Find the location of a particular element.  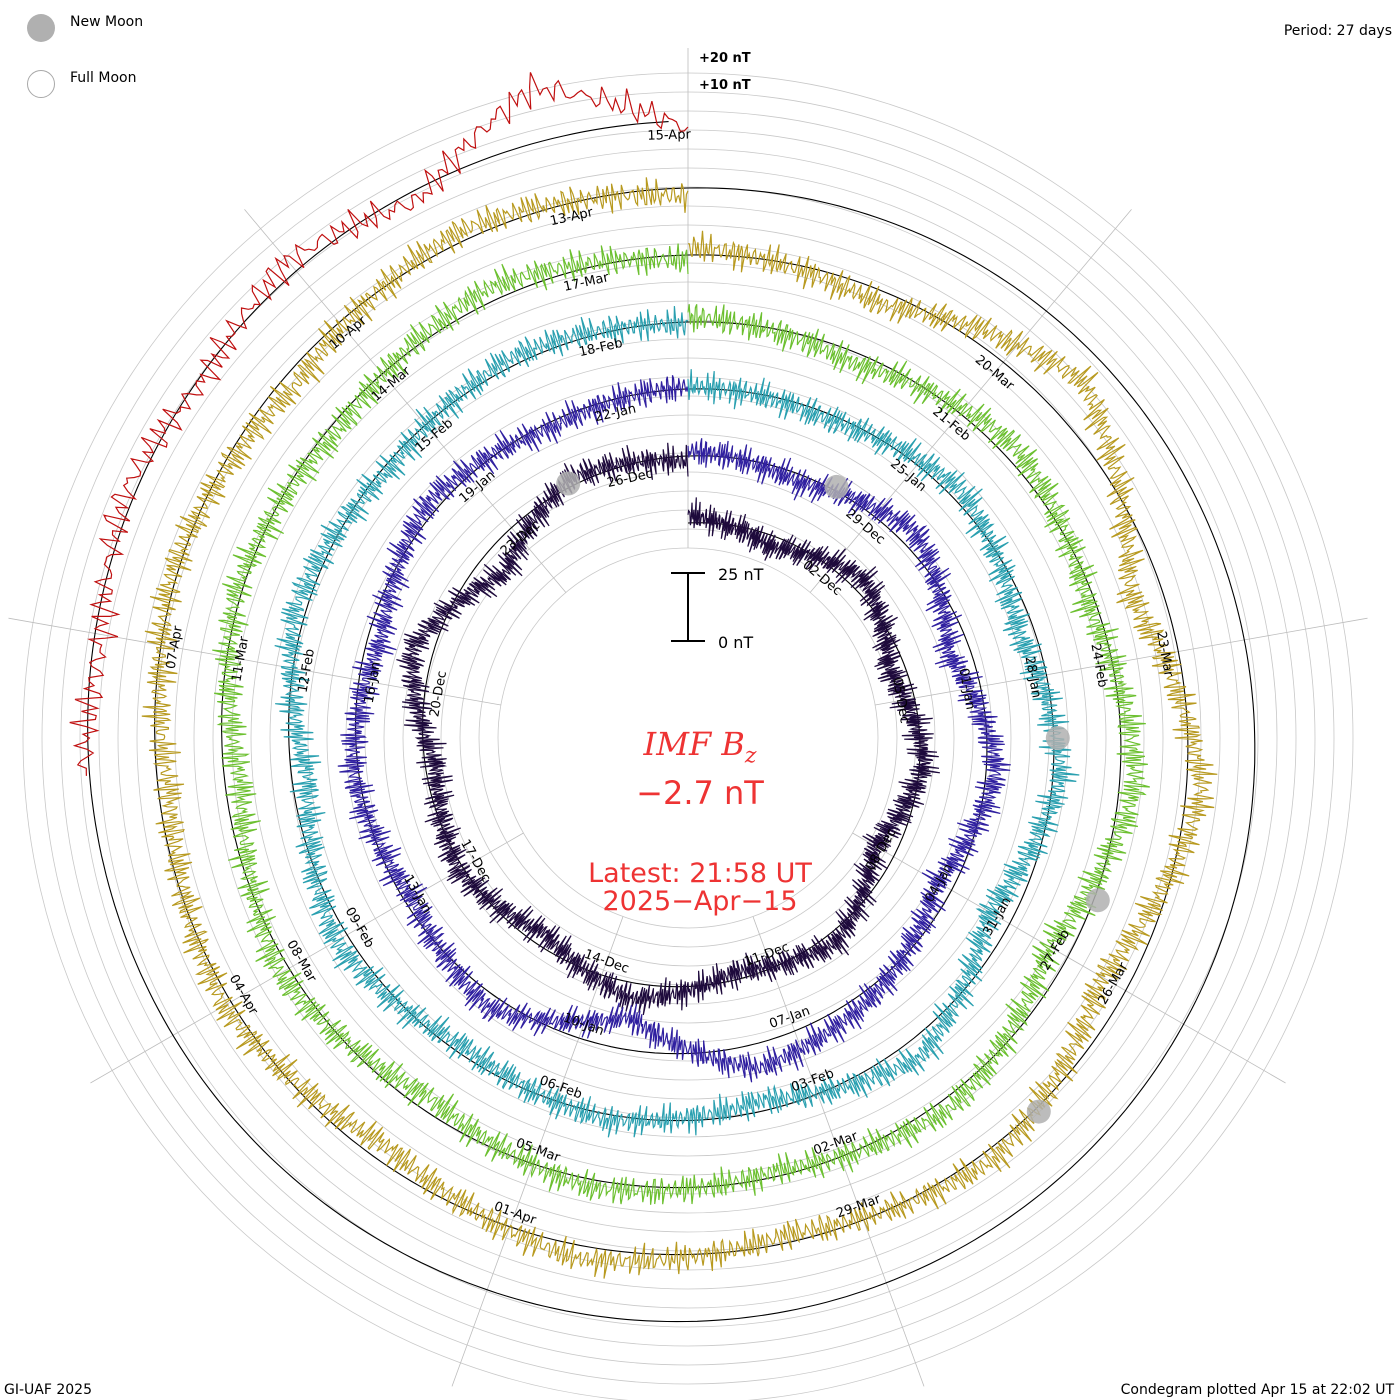

scale-bar: 25 nT 0 nT is located at coordinates (717, 608).